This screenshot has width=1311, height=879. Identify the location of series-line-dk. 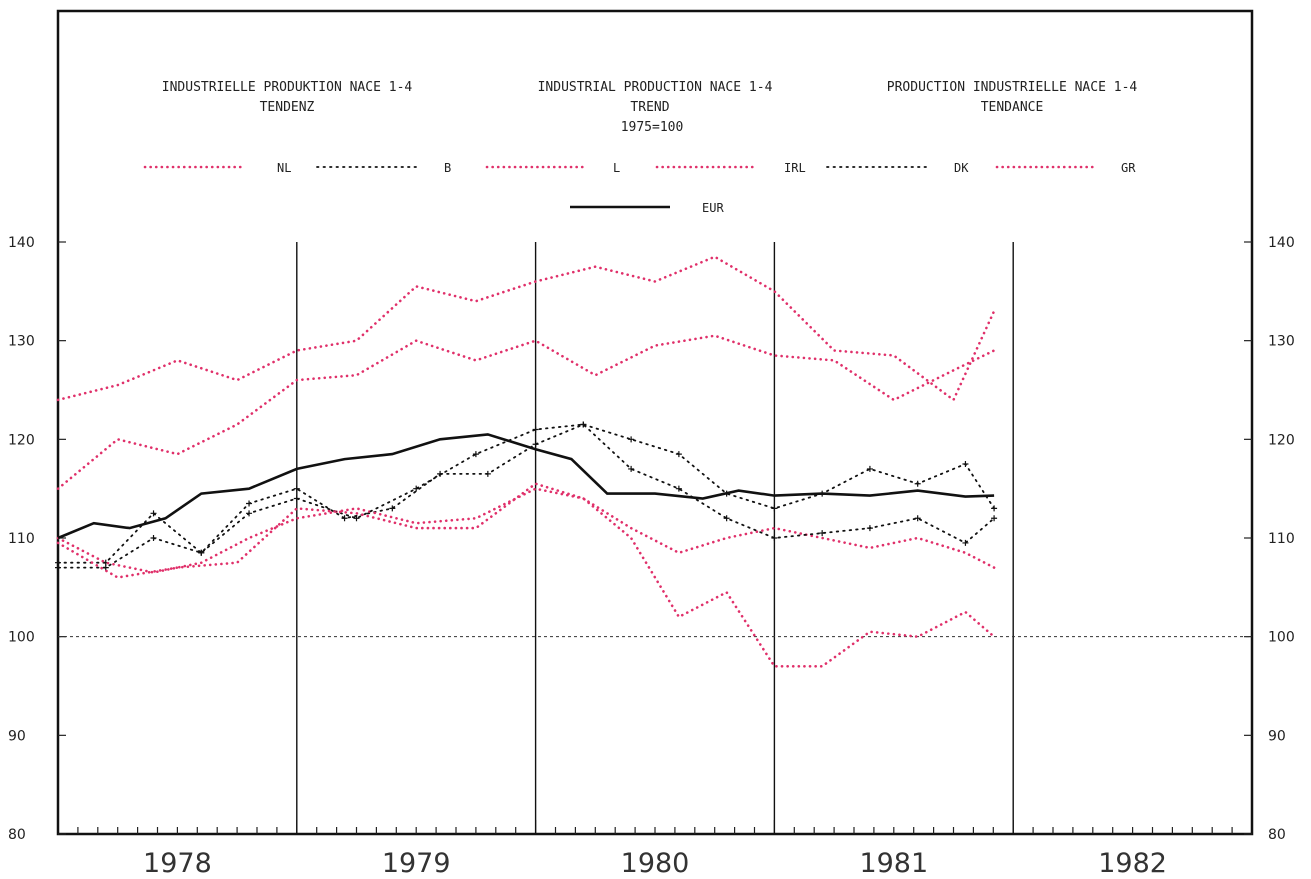
(526, 496).